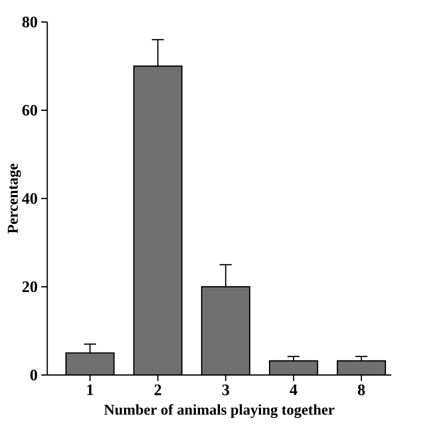 The height and width of the screenshot is (443, 442). Describe the element at coordinates (30, 286) in the screenshot. I see `y-tick-label: 20` at that location.